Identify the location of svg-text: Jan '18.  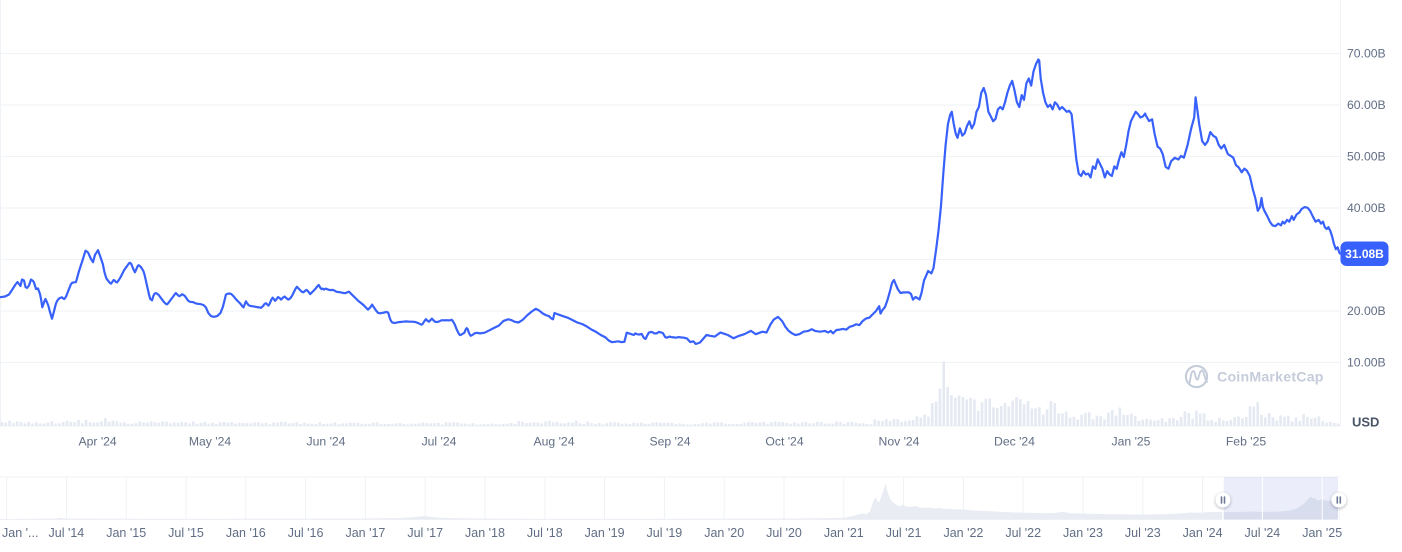
(485, 533).